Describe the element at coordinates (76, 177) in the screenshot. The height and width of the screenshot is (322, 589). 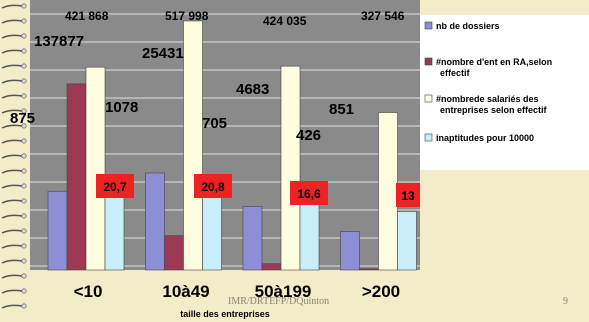
I see `bar-s1-c0` at that location.